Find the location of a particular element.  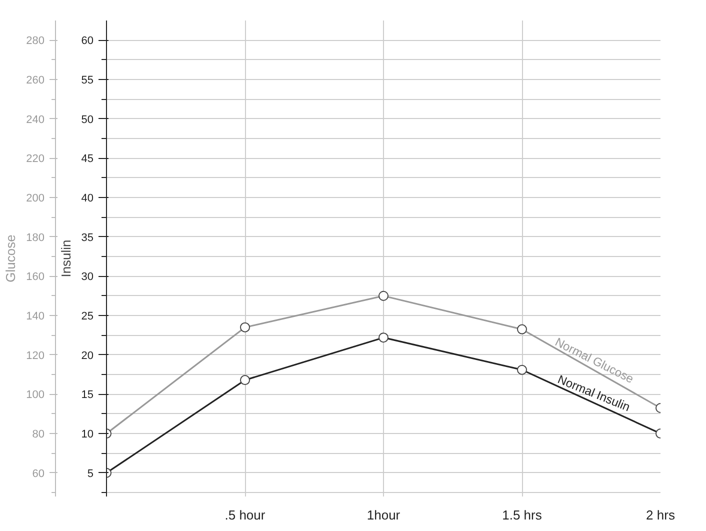

y-tick-label: 140 is located at coordinates (35, 316).